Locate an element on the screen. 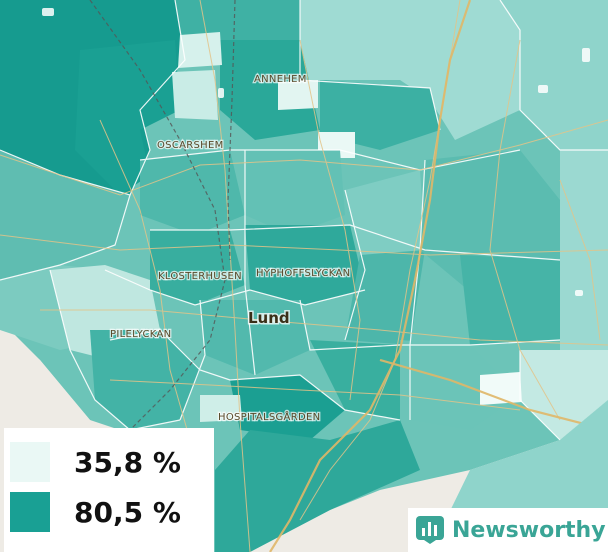  legend: 35,8 % 80,5 % is located at coordinates (109, 490).